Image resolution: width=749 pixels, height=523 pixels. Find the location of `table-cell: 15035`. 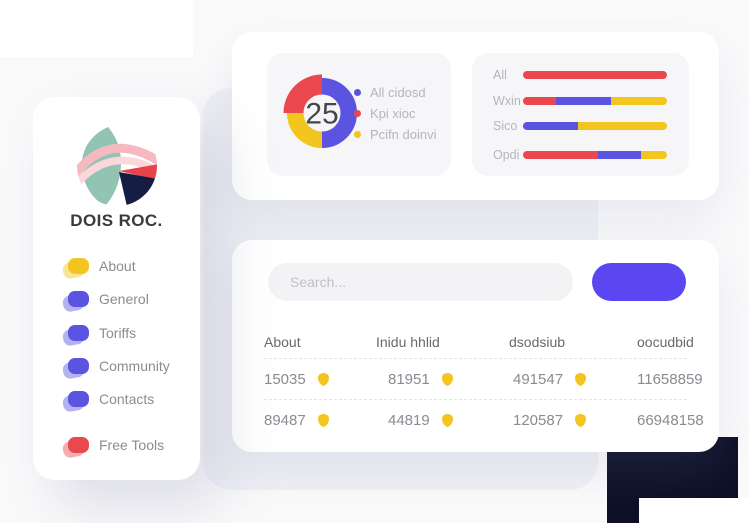

table-cell: 15035 is located at coordinates (320, 379).